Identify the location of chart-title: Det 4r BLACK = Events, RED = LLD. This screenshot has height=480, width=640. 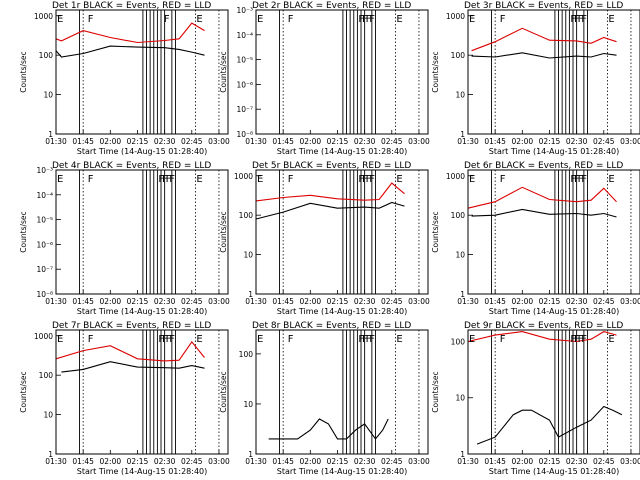
(131, 166).